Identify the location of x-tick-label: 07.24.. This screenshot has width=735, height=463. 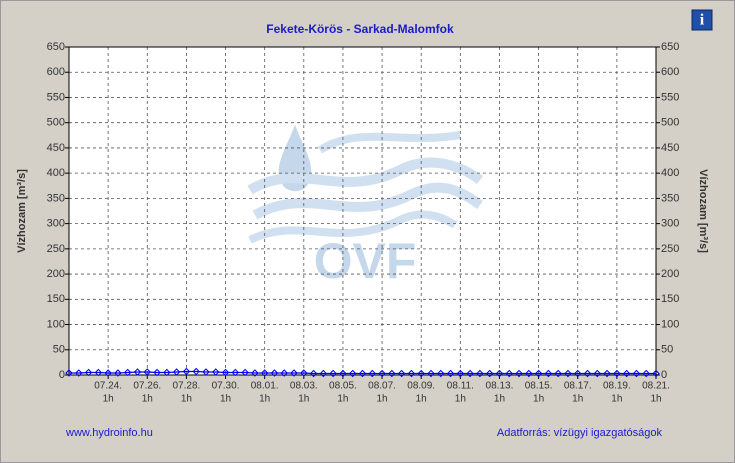
(108, 386).